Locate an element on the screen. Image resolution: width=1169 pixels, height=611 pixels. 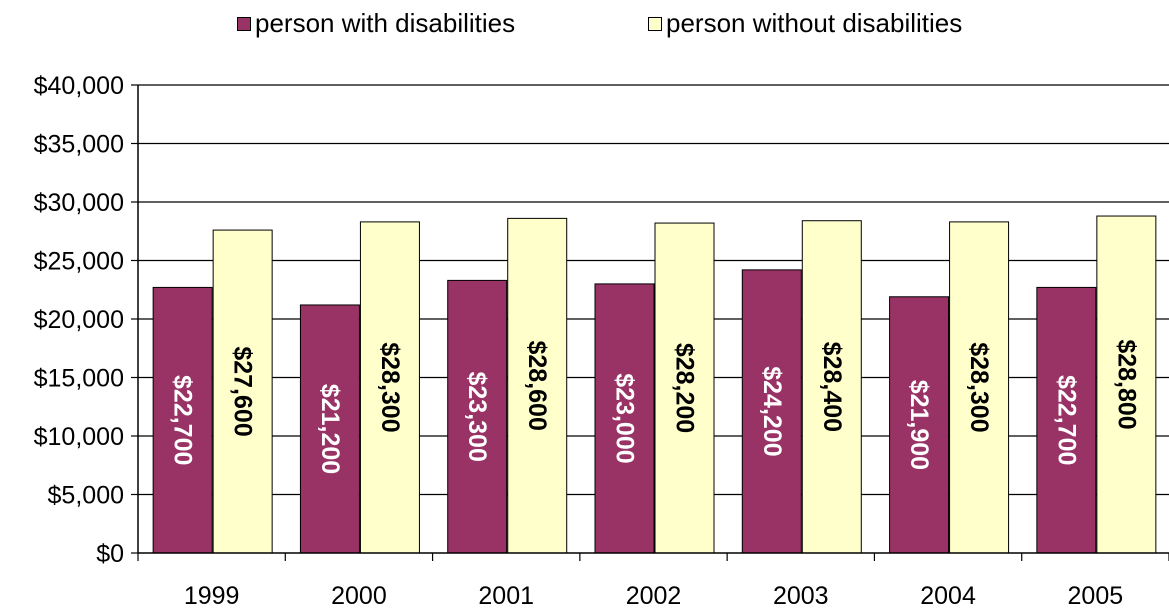
data-label: $28,400 is located at coordinates (832, 387).